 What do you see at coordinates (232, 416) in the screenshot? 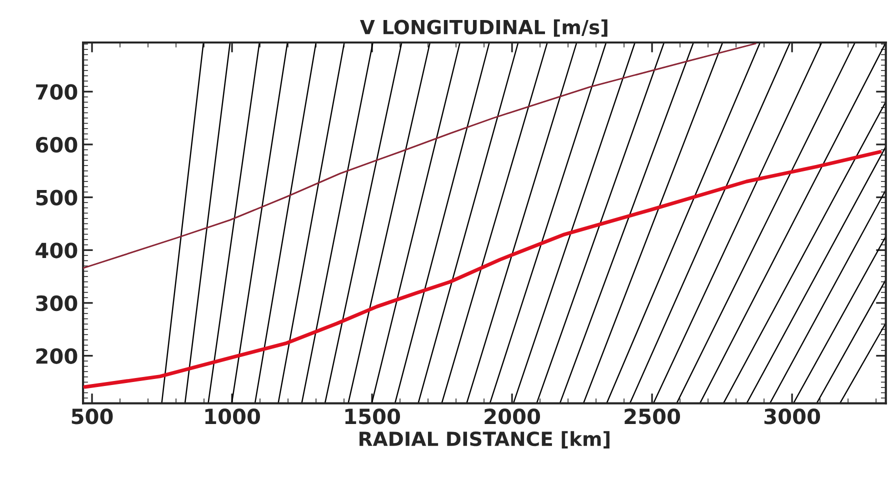
I see `x-tick-label: 1000` at bounding box center [232, 416].